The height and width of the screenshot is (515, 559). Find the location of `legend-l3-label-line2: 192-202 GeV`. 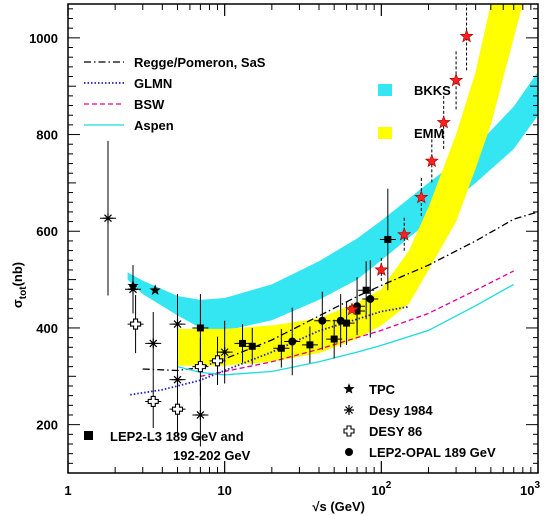

legend-l3-label-line2: 192-202 GeV is located at coordinates (212, 455).